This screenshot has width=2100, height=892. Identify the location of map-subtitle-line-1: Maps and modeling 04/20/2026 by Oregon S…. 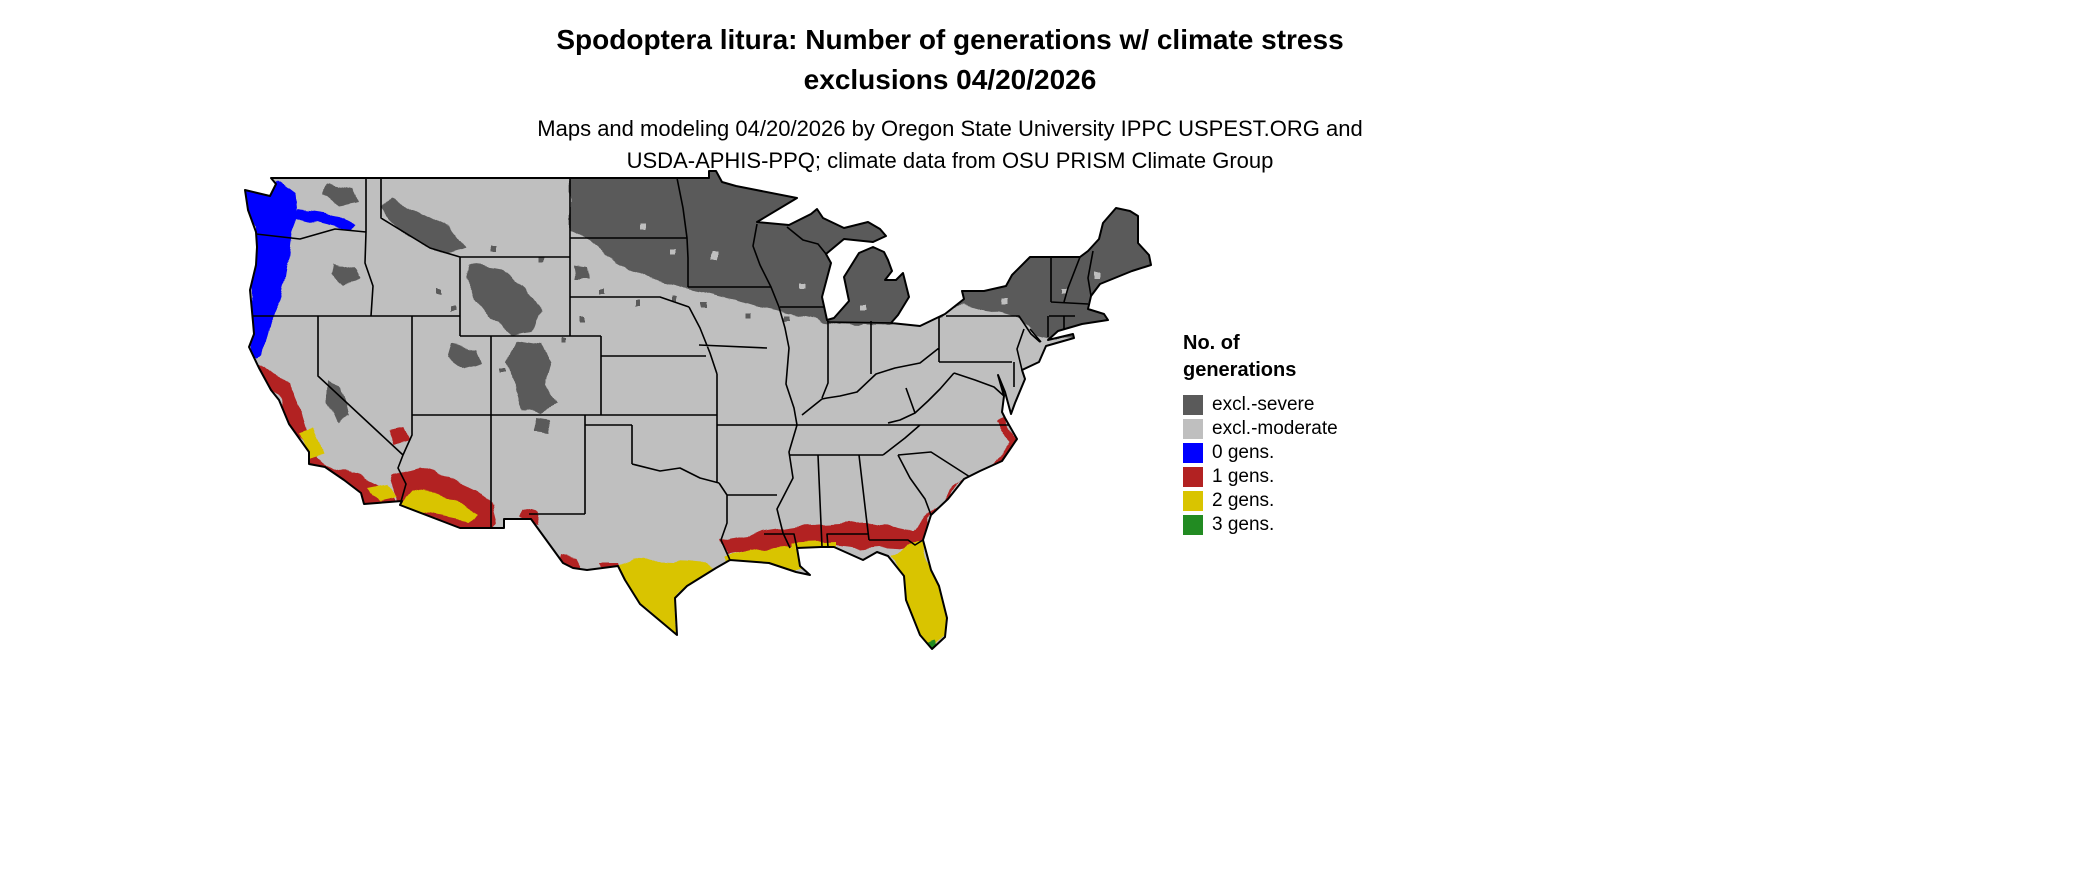
(950, 128).